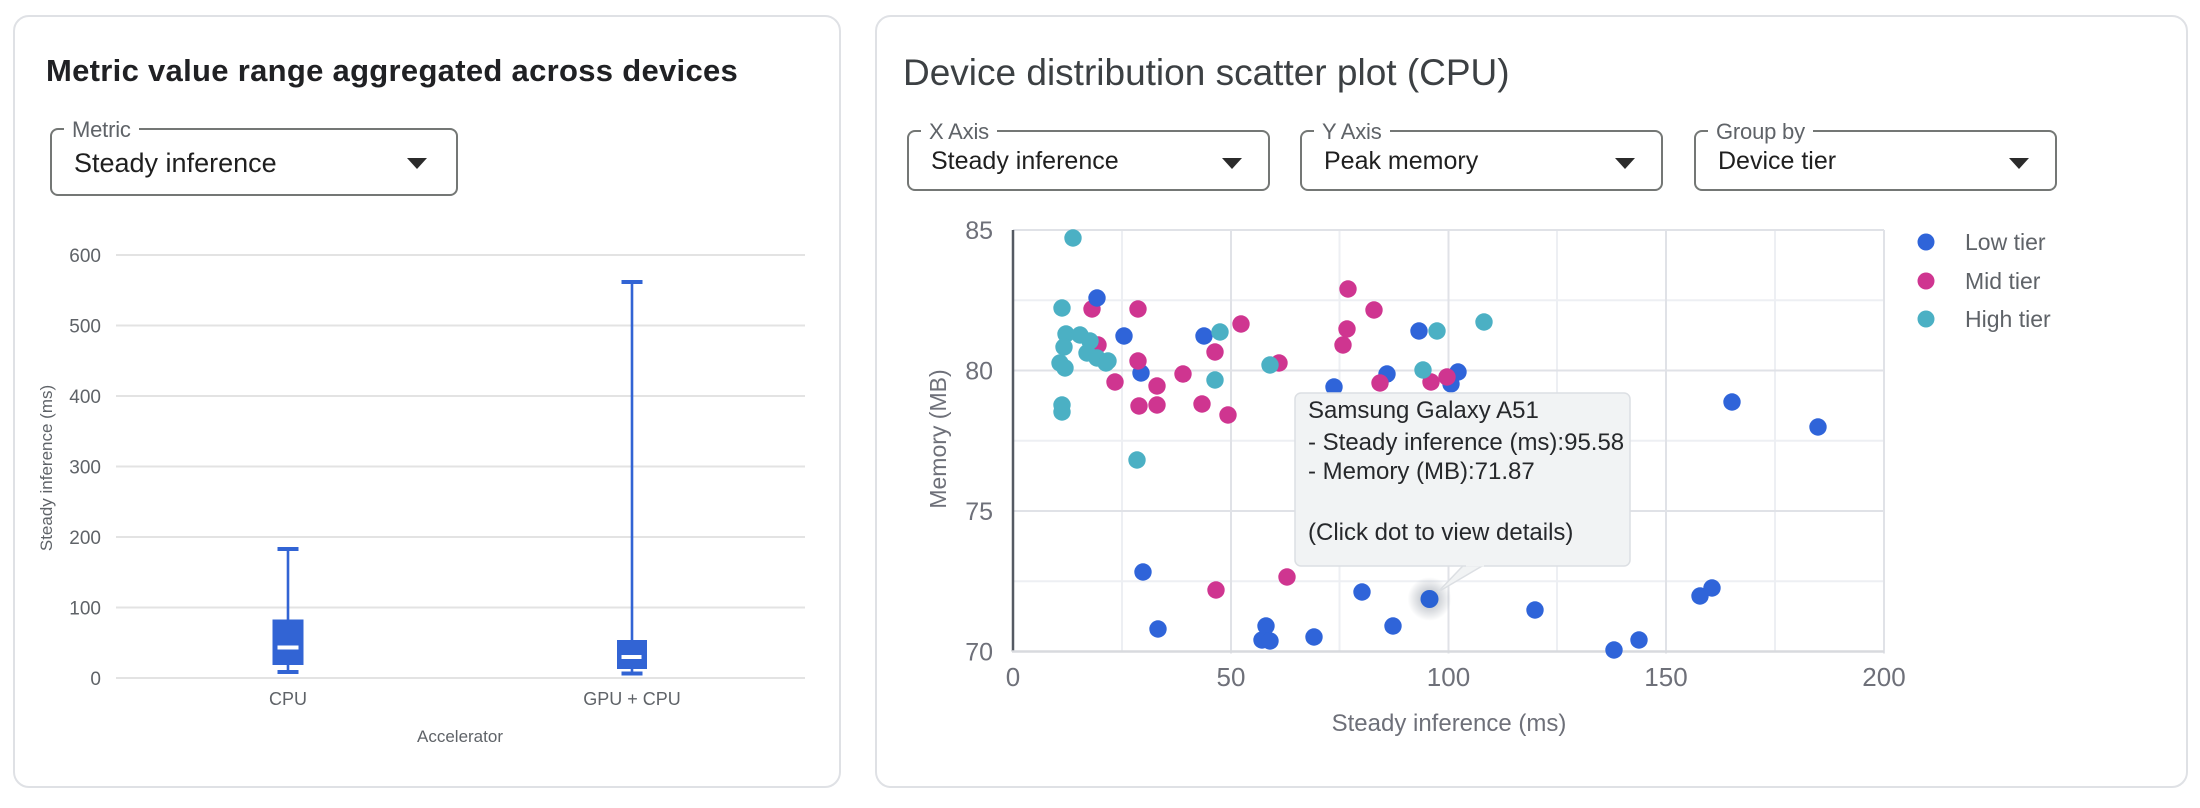  I want to click on svg-text: - Memory (MB):71.87, so click(1421, 471).